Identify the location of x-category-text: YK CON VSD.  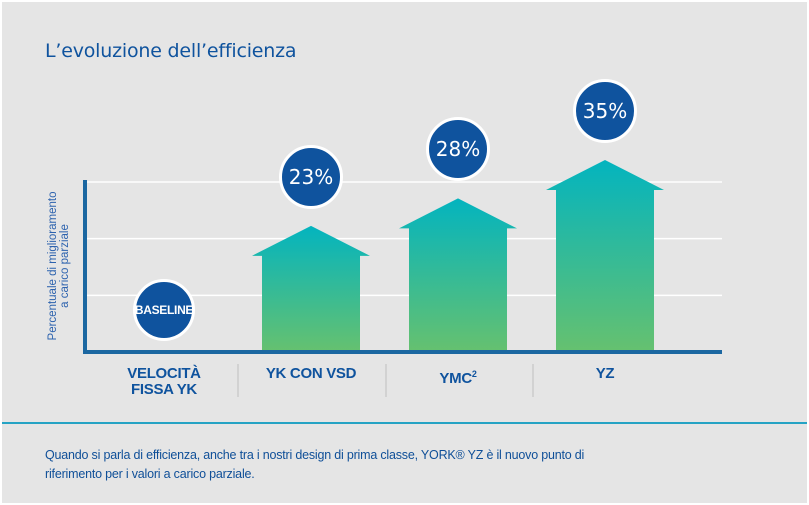
(311, 373).